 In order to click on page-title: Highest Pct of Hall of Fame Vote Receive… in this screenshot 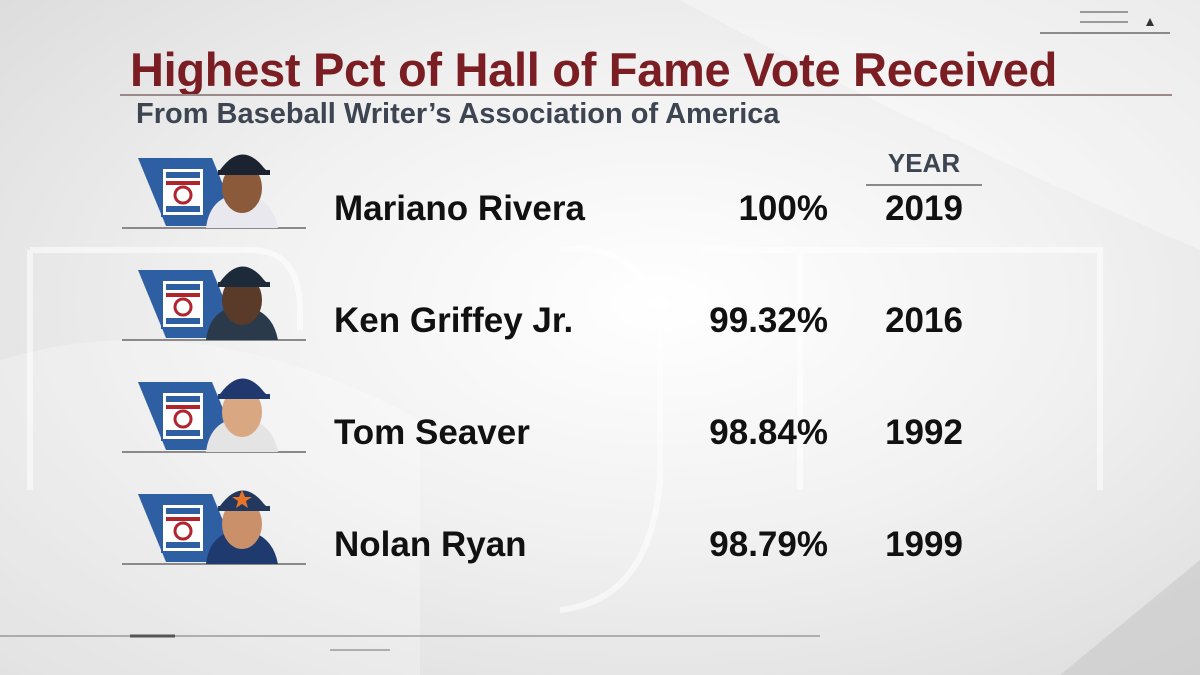, I will do `click(594, 69)`.